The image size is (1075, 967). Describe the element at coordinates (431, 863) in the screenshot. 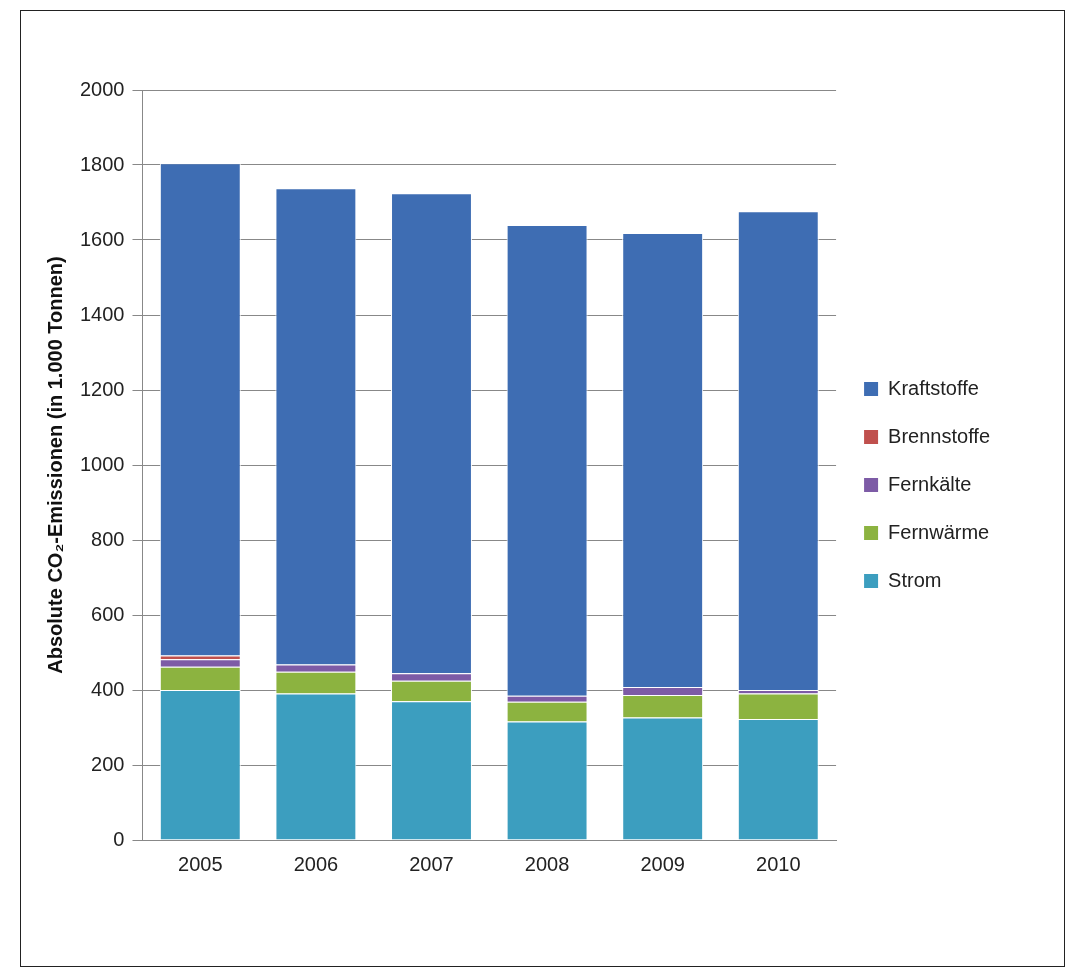

I see `x-tick-label: 2007` at that location.